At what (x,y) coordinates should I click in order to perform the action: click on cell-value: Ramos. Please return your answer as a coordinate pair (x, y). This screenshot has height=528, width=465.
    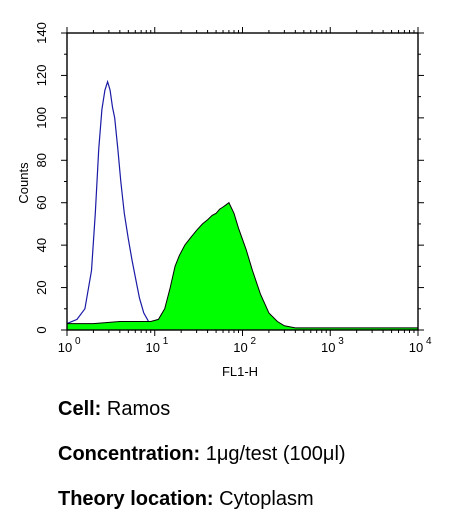
    Looking at the image, I should click on (138, 409).